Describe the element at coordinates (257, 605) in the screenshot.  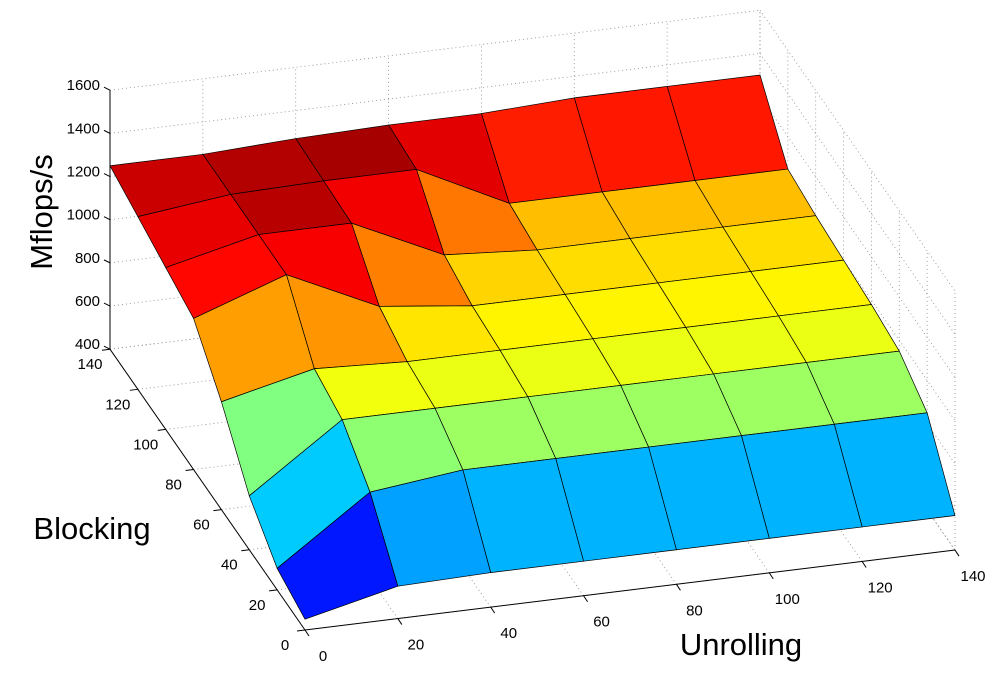
I see `y-tick-label: 20` at that location.